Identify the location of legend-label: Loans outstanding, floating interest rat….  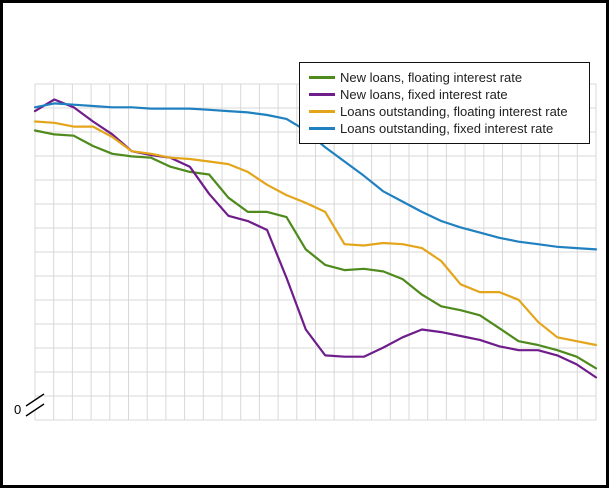
(454, 111).